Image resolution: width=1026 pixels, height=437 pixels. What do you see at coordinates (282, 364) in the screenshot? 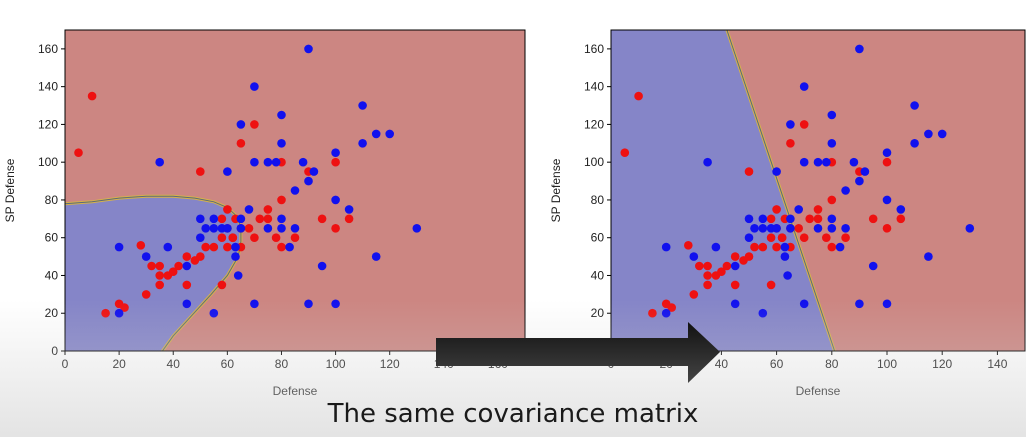
I see `x-tick-label: 80` at bounding box center [282, 364].